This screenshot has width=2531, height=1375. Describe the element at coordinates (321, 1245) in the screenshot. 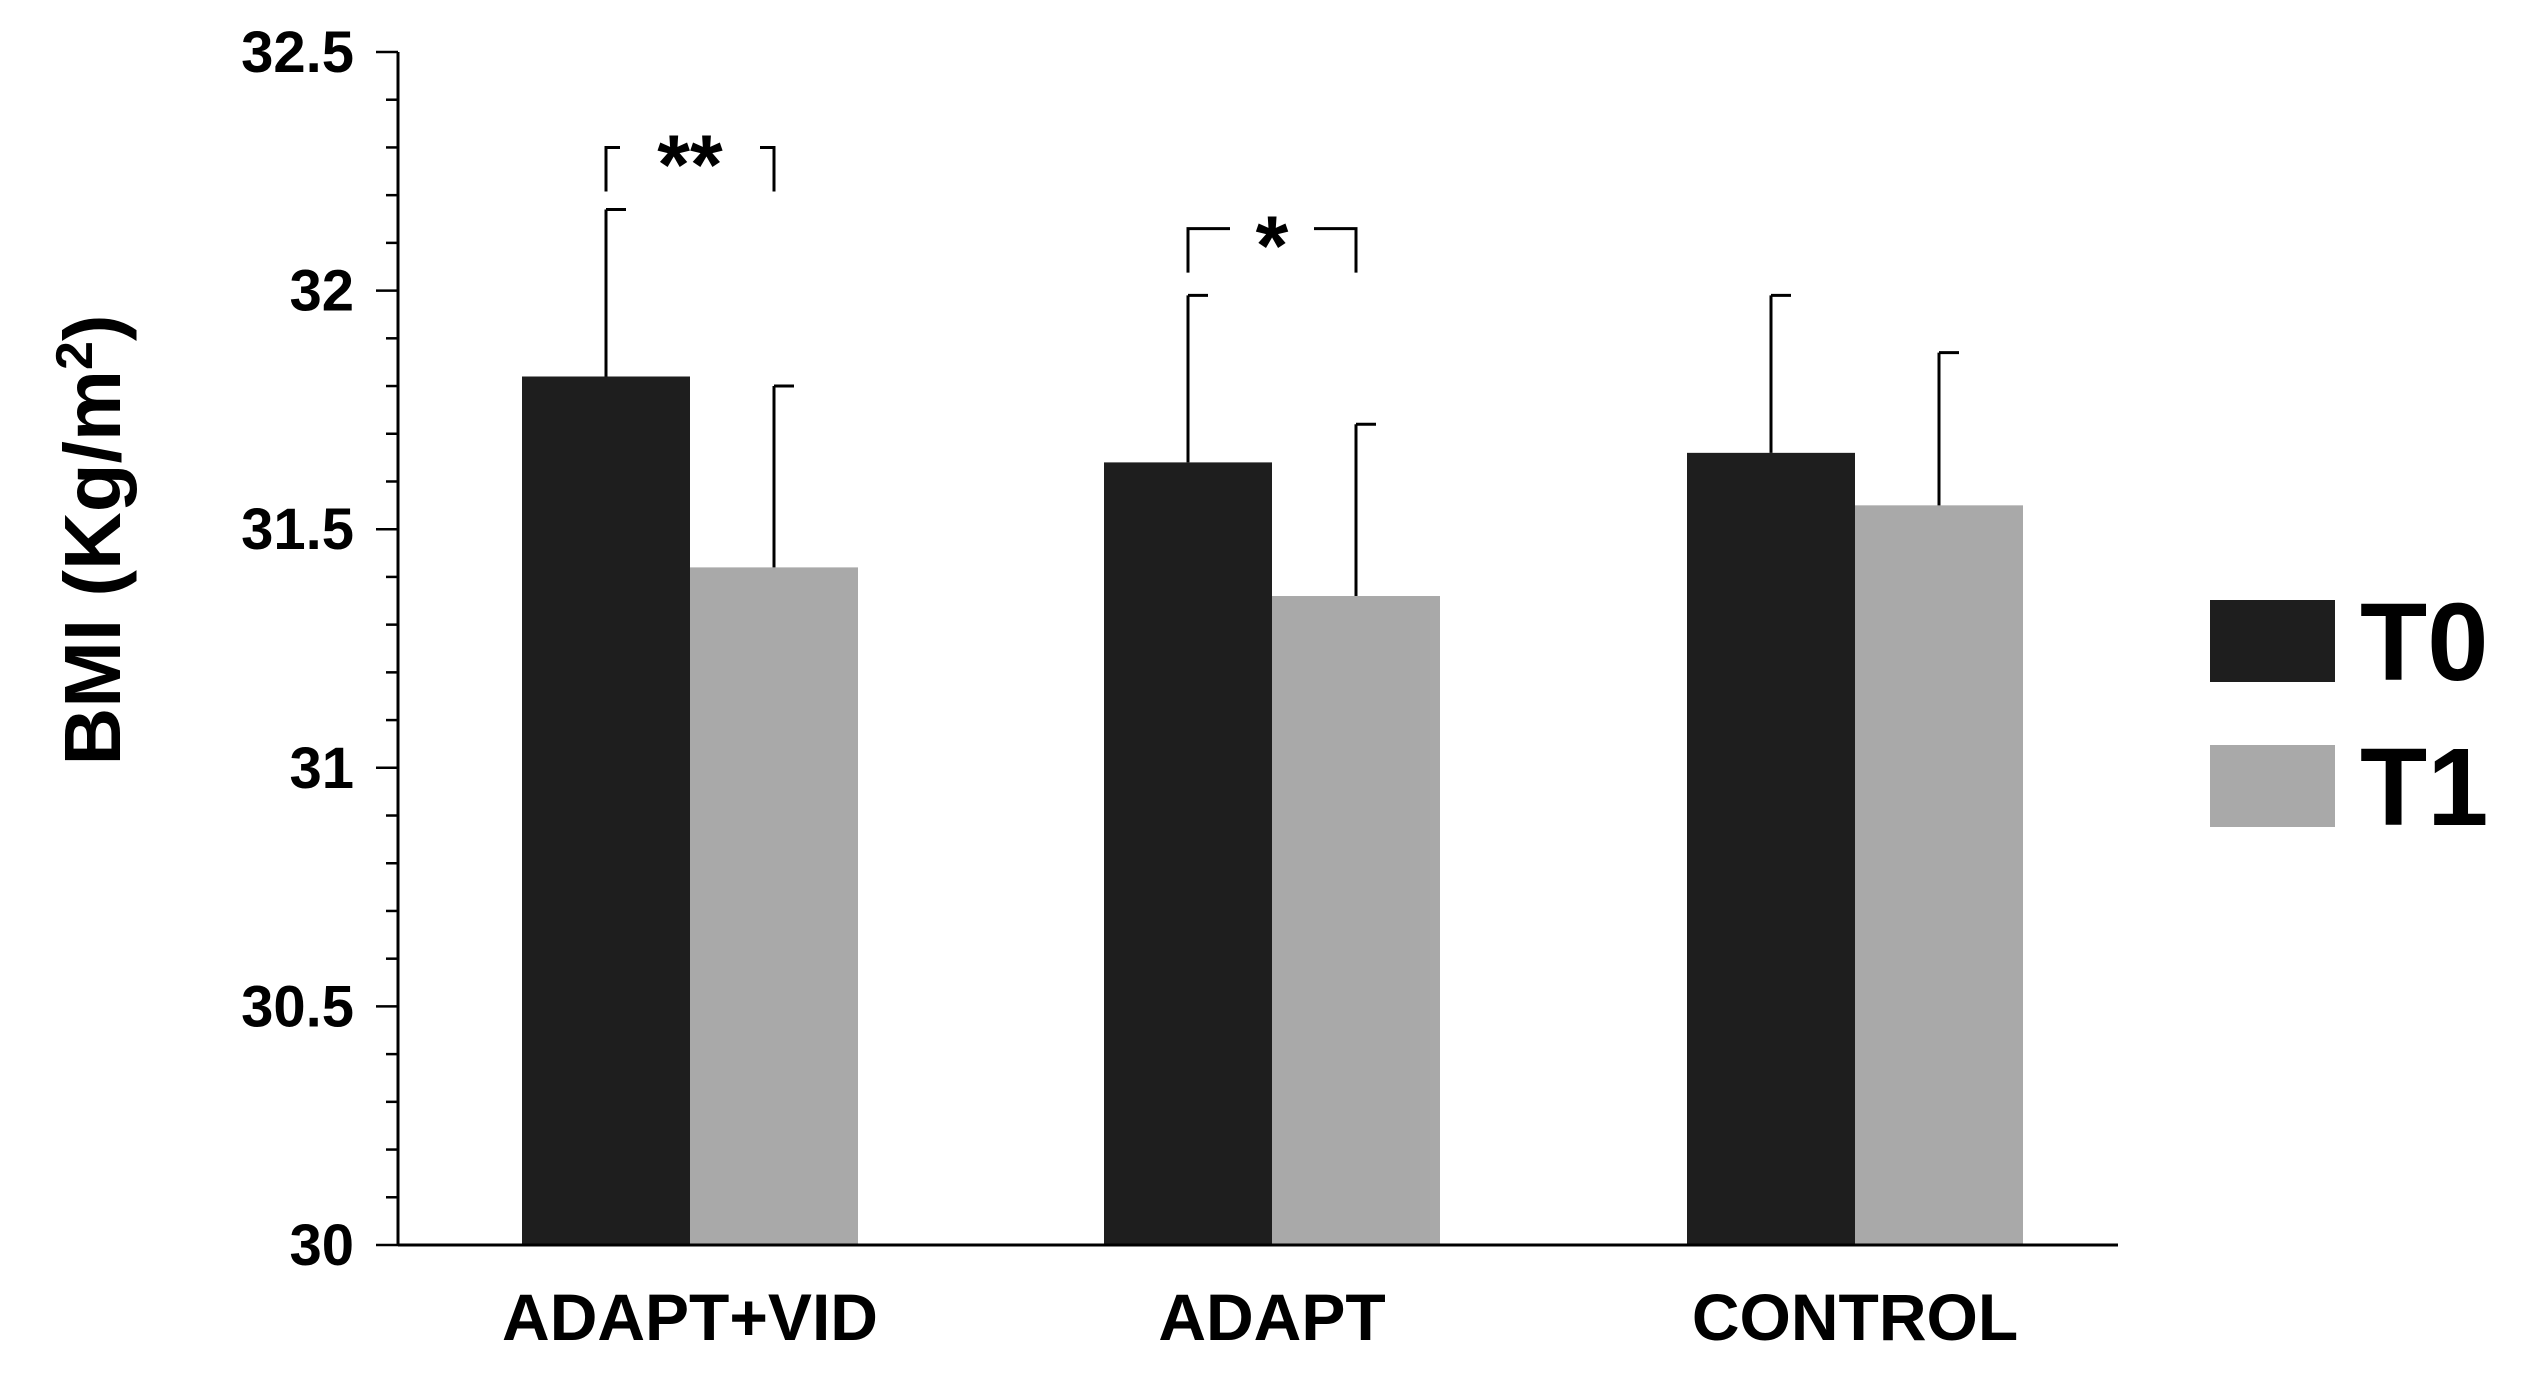

I see `y-tick-label: 30` at that location.